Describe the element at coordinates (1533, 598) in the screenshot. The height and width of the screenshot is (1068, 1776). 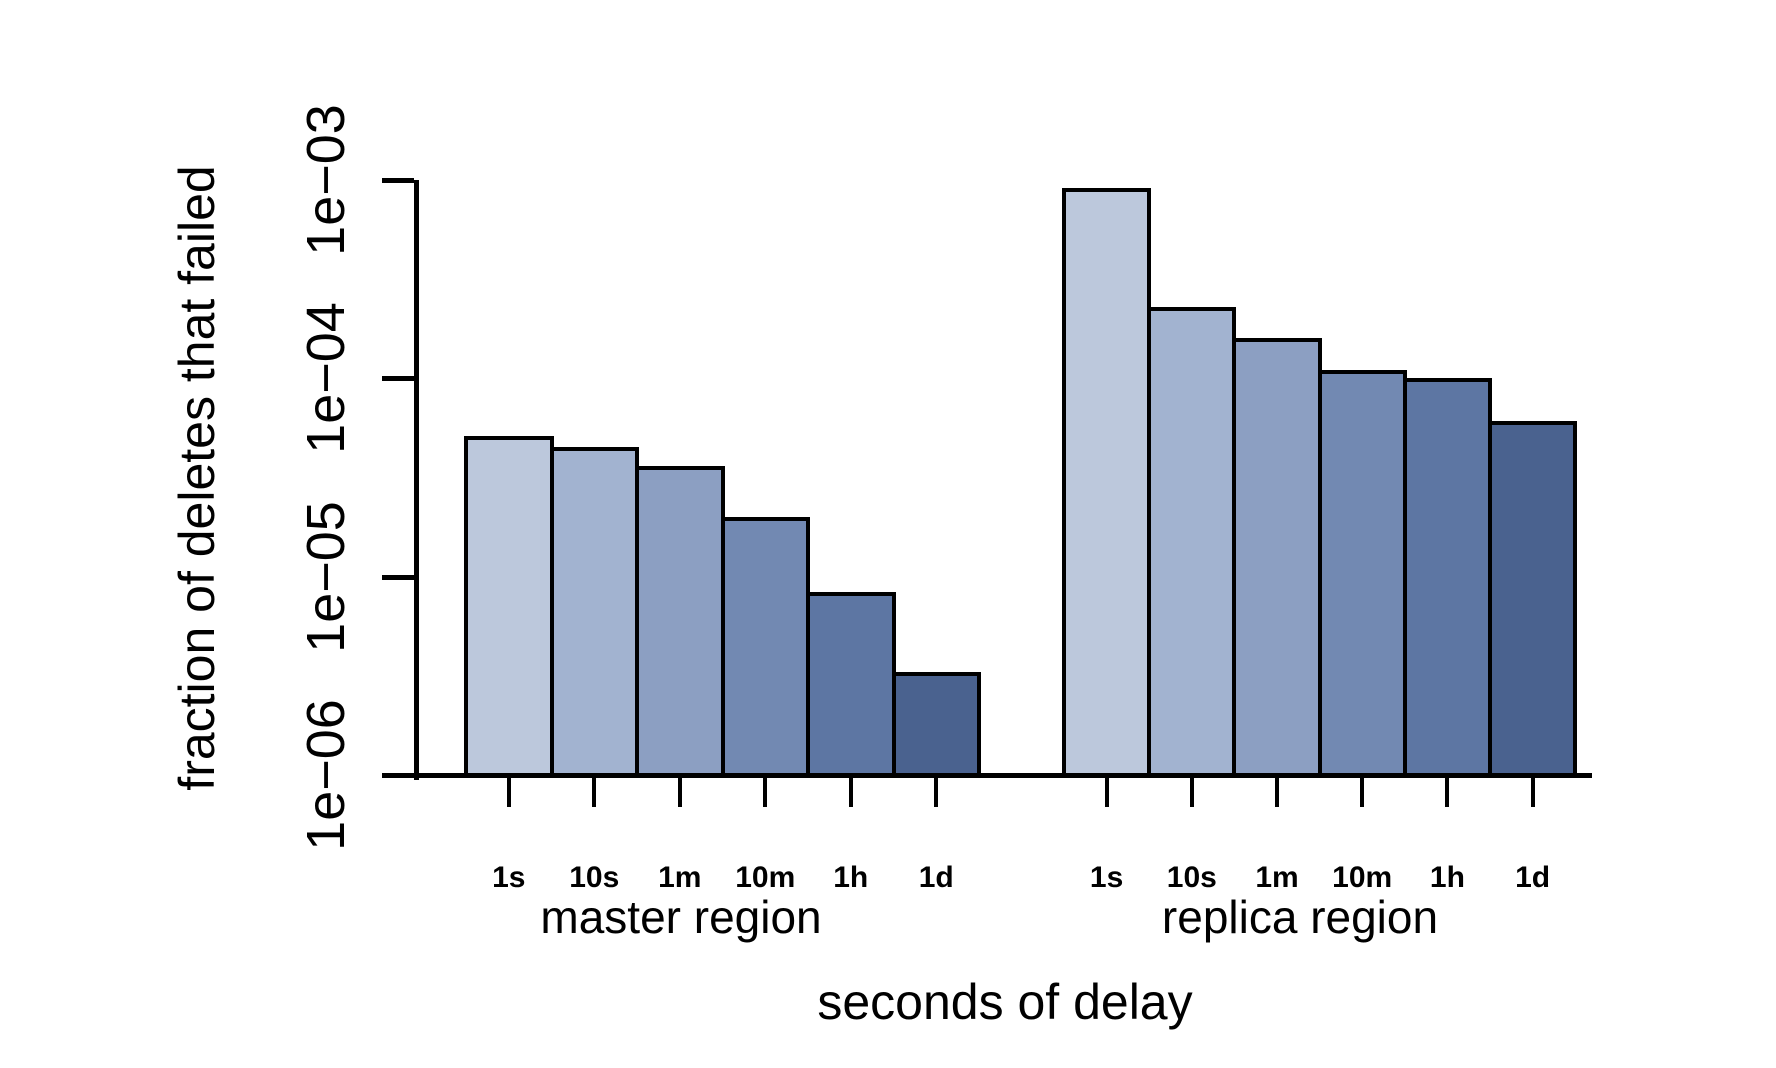
I see `bar-replica-1d` at that location.